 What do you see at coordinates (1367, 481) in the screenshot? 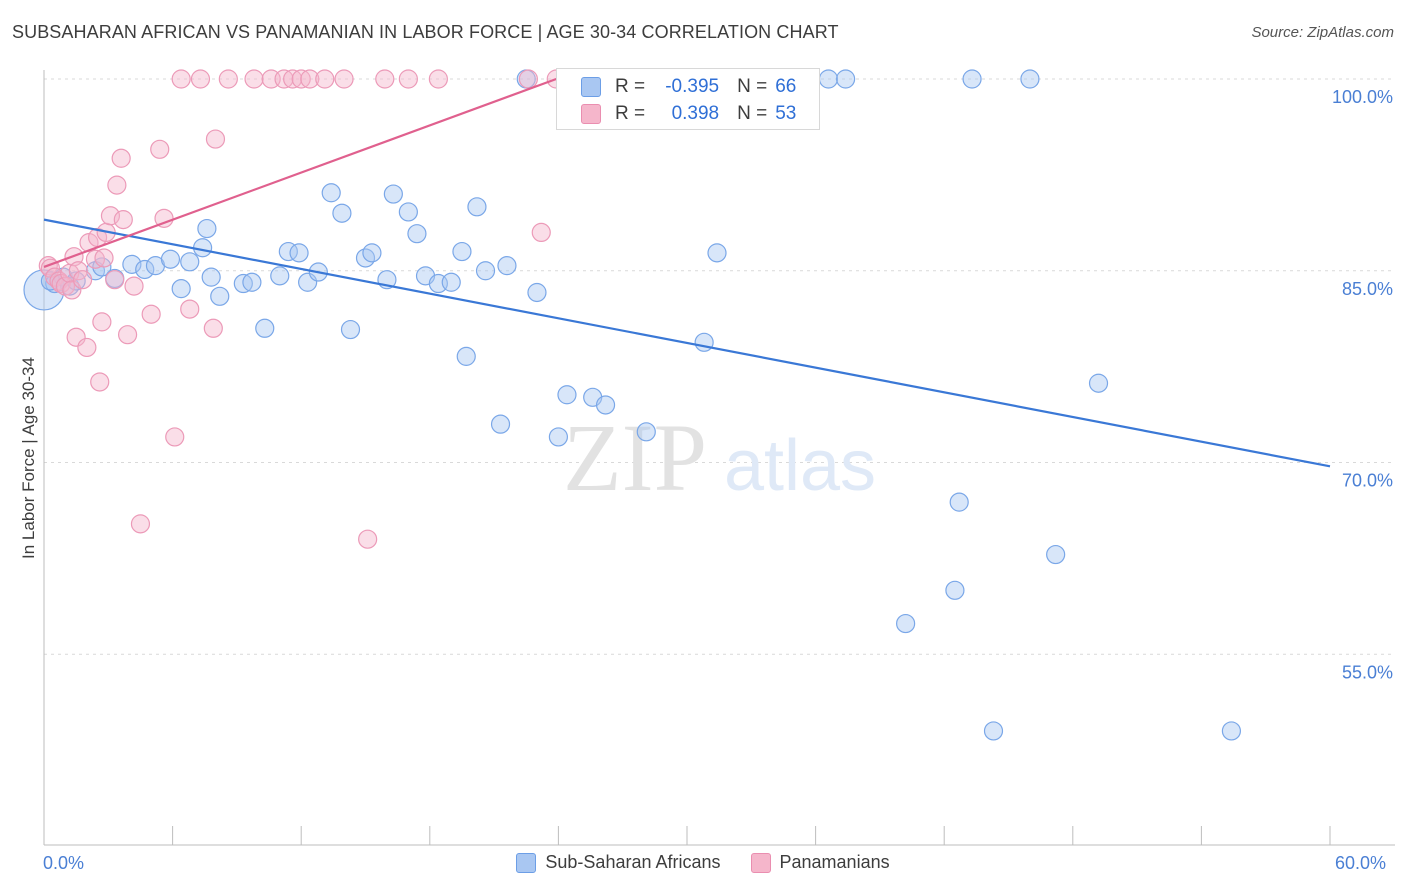
I see `y-tick-label: 70.0%` at bounding box center [1367, 481].